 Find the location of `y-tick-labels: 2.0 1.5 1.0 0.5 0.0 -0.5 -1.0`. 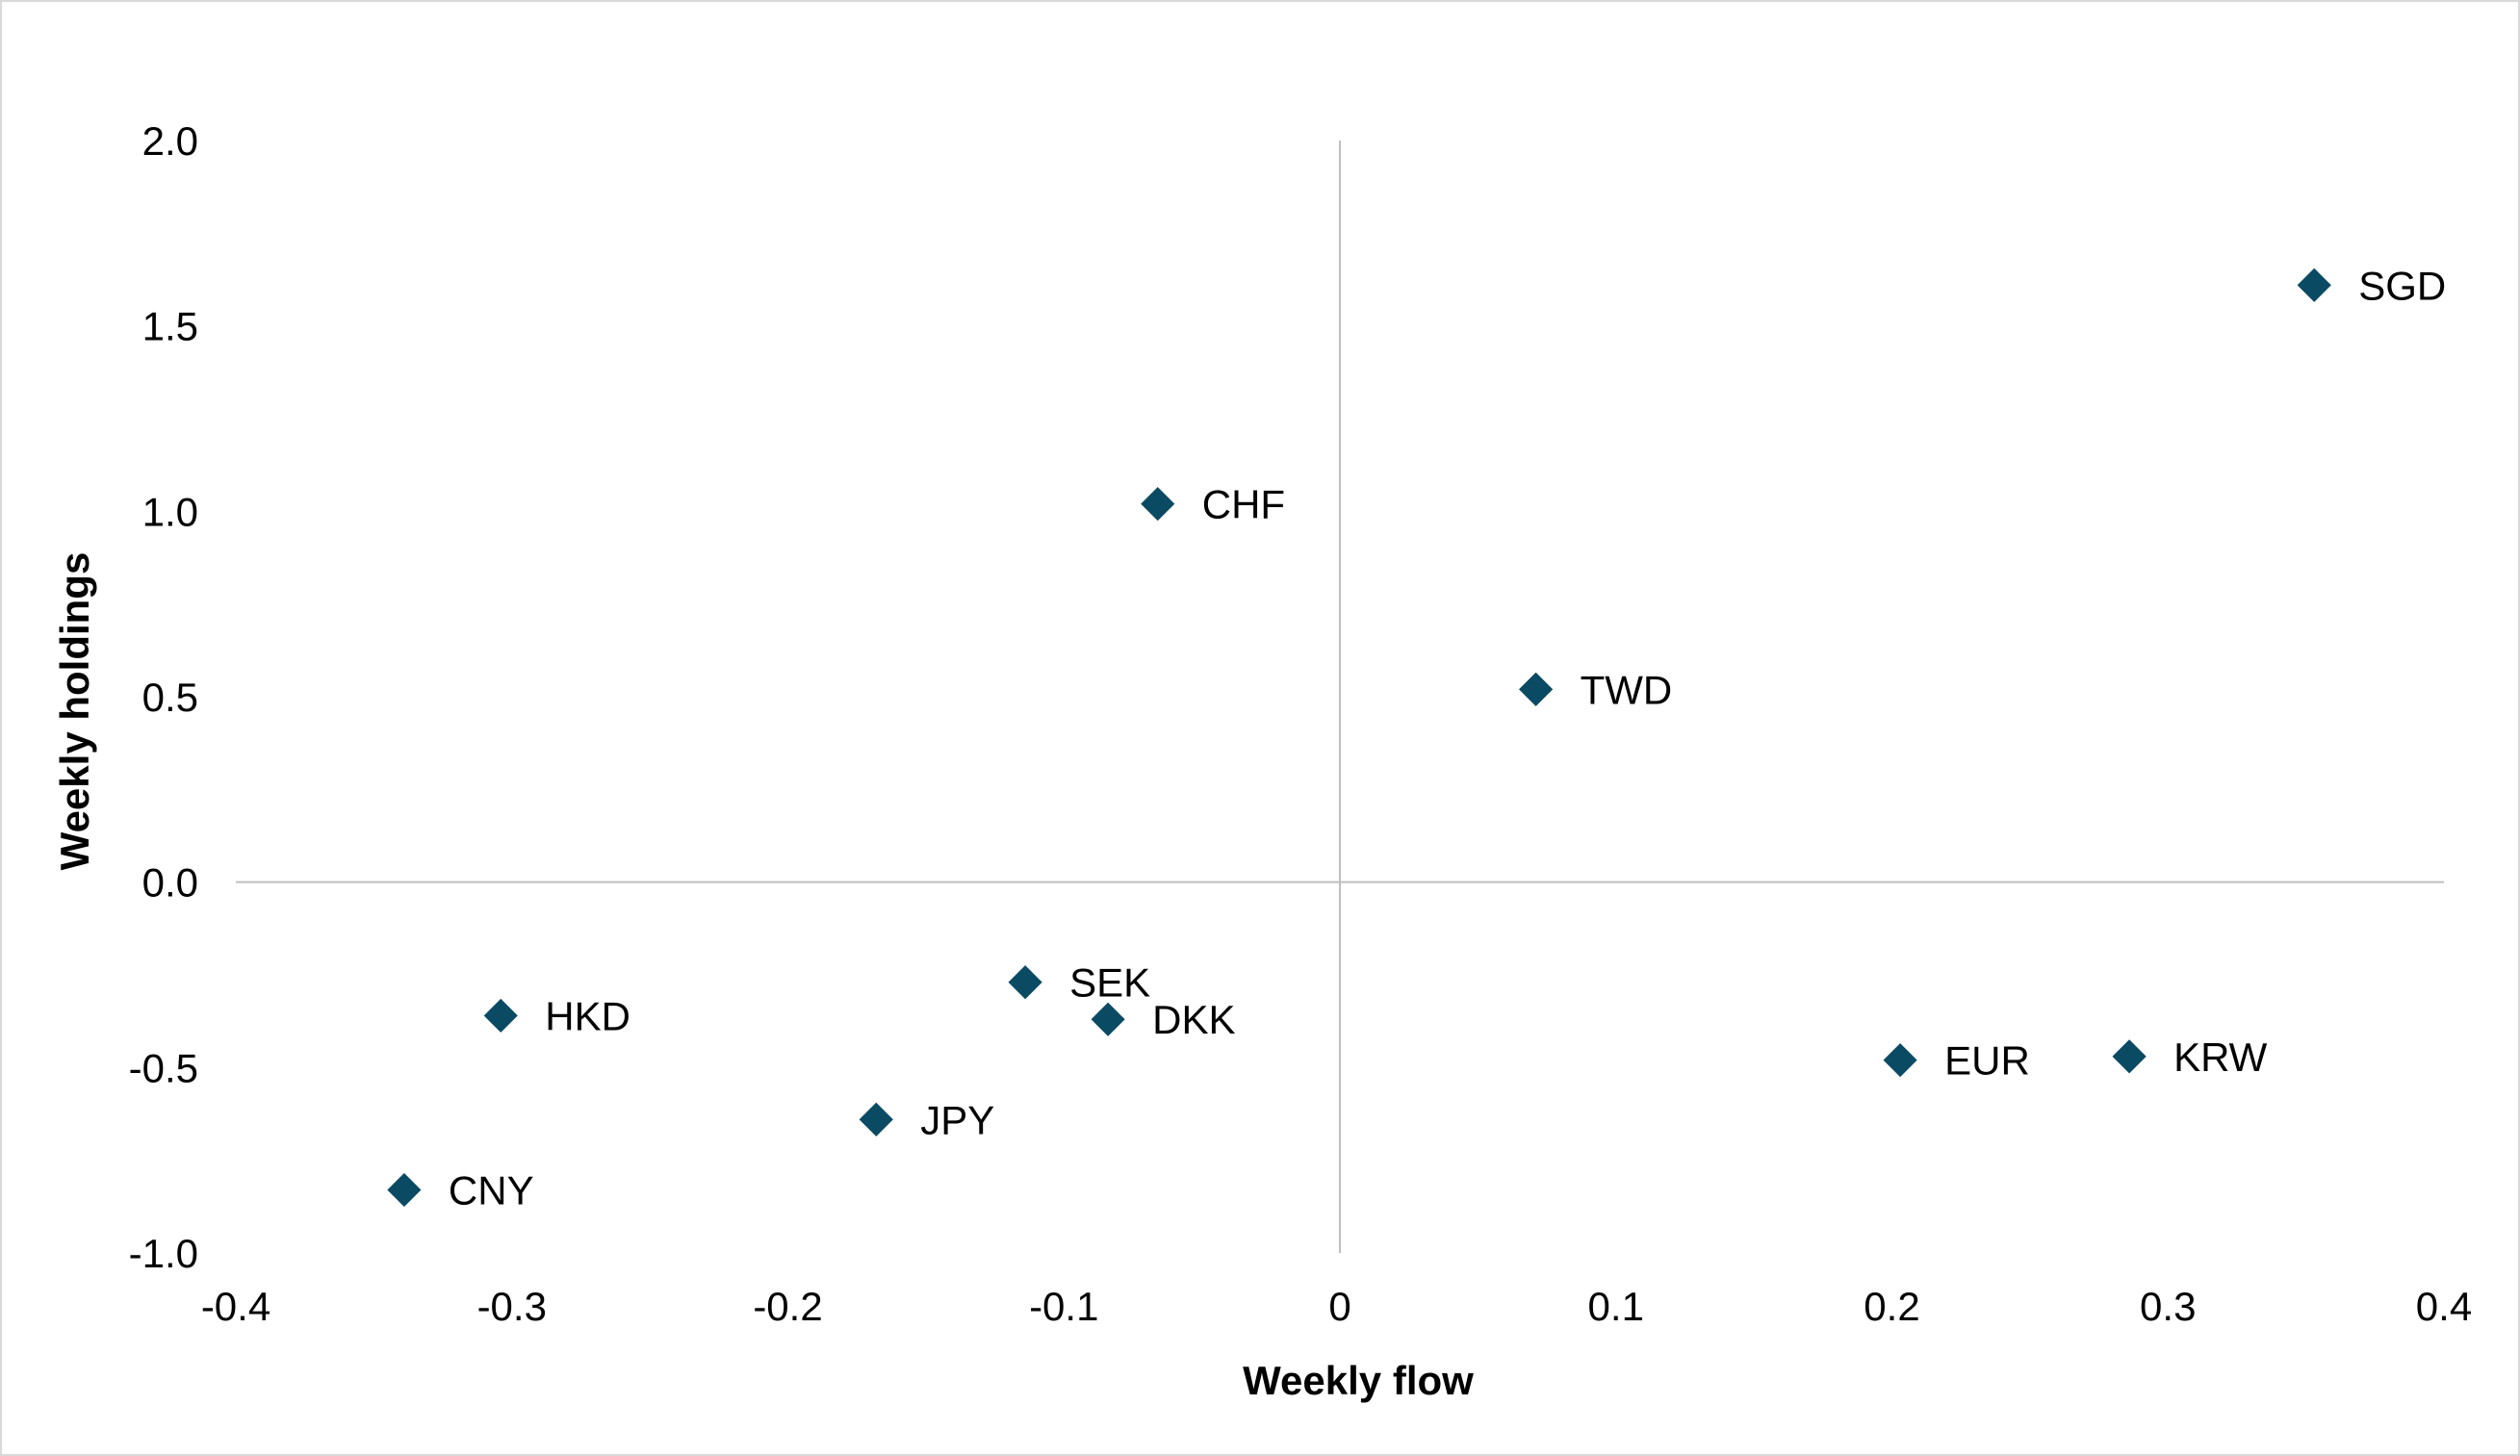

y-tick-labels: 2.0 1.5 1.0 0.5 0.0 -0.5 -1.0 is located at coordinates (163, 697).